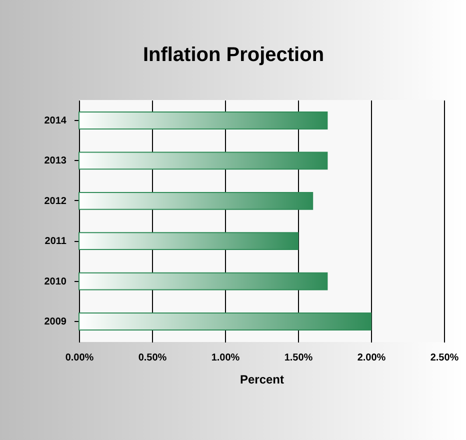 The image size is (466, 440). I want to click on x-tick-label: 0.00%, so click(79, 358).